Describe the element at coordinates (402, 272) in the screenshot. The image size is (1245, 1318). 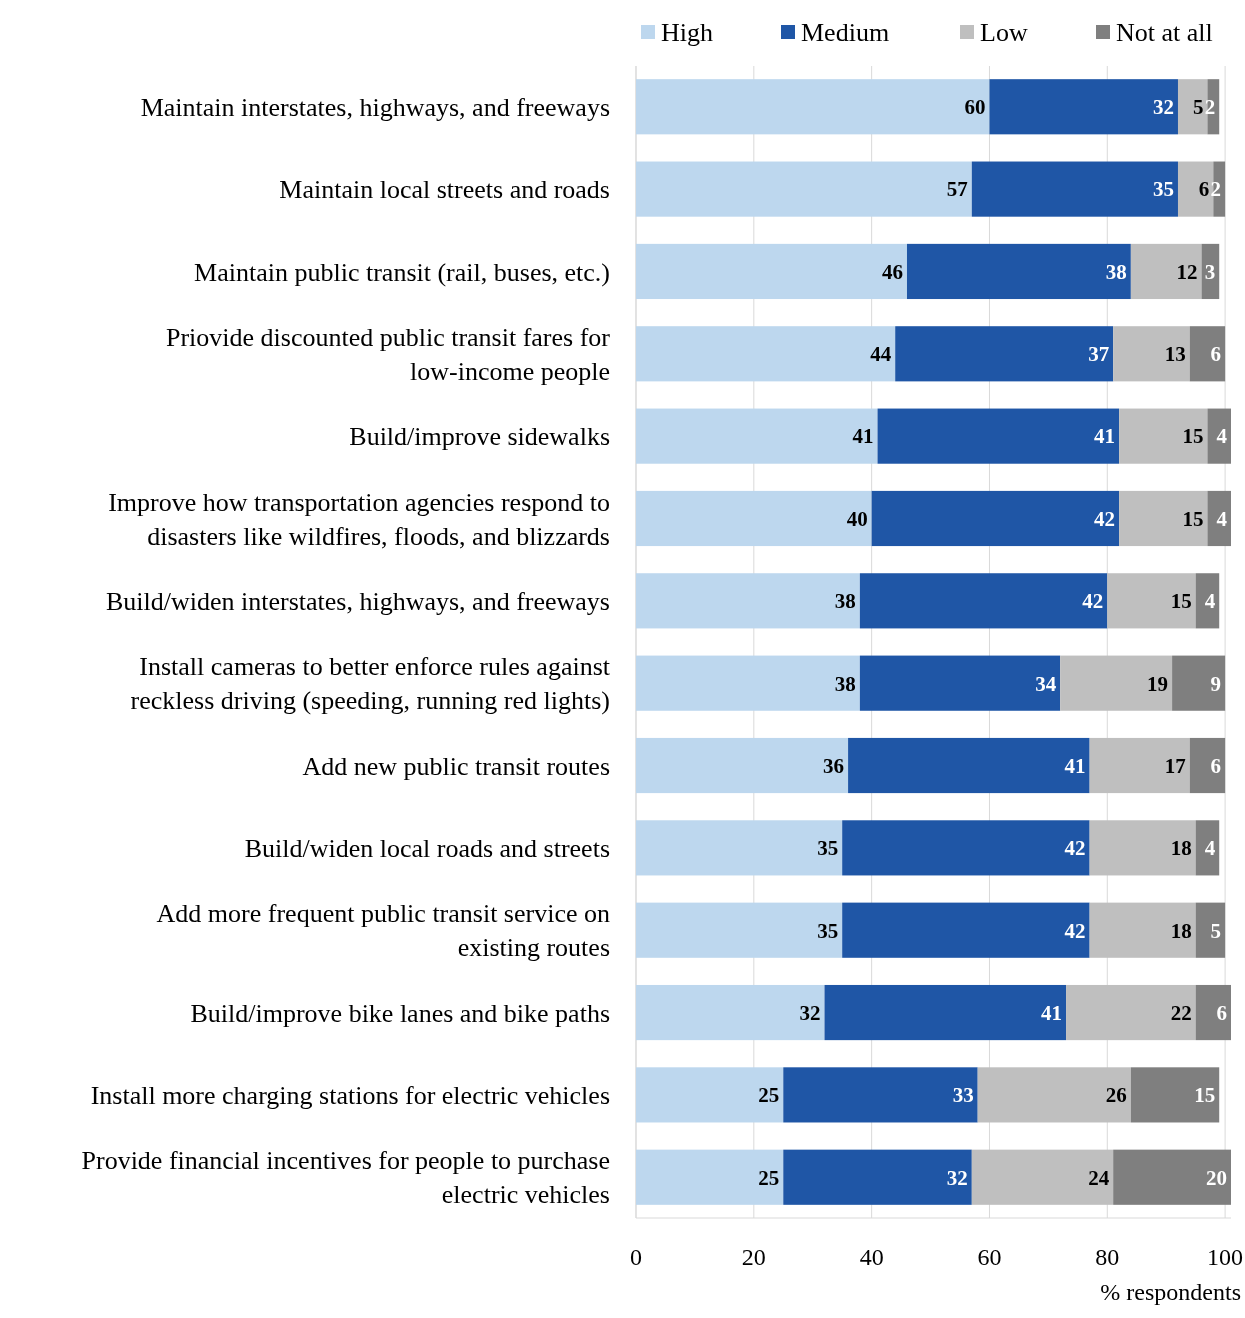
I see `y-tick-label: Maintain public transit (rail, buses, etc.)` at that location.